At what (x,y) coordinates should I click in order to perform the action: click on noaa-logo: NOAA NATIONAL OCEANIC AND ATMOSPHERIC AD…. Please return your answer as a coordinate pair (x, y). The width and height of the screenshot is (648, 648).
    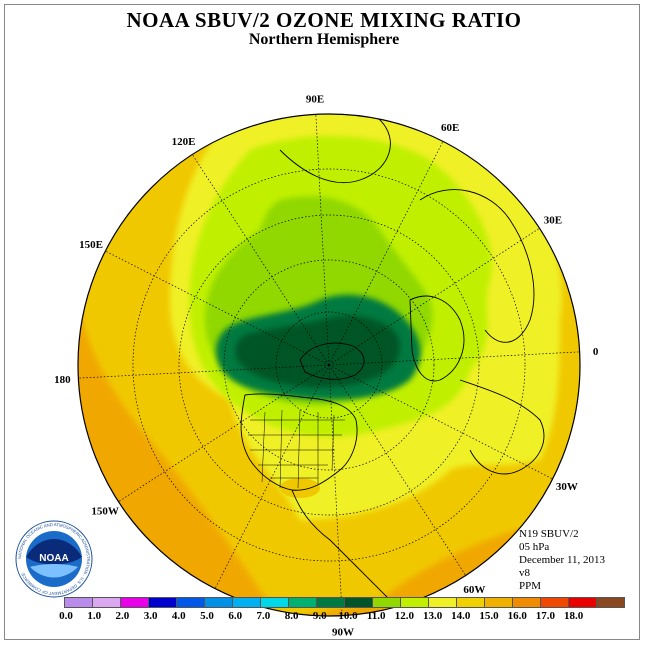
    Looking at the image, I should click on (54, 559).